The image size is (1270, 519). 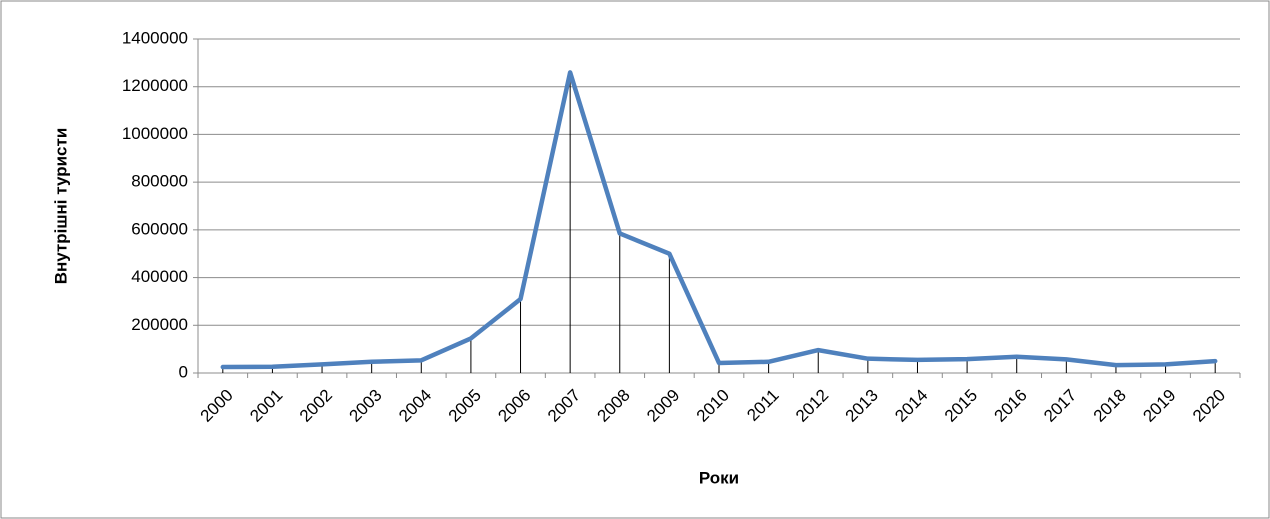 What do you see at coordinates (159, 228) in the screenshot?
I see `y-tick-label: 600000` at bounding box center [159, 228].